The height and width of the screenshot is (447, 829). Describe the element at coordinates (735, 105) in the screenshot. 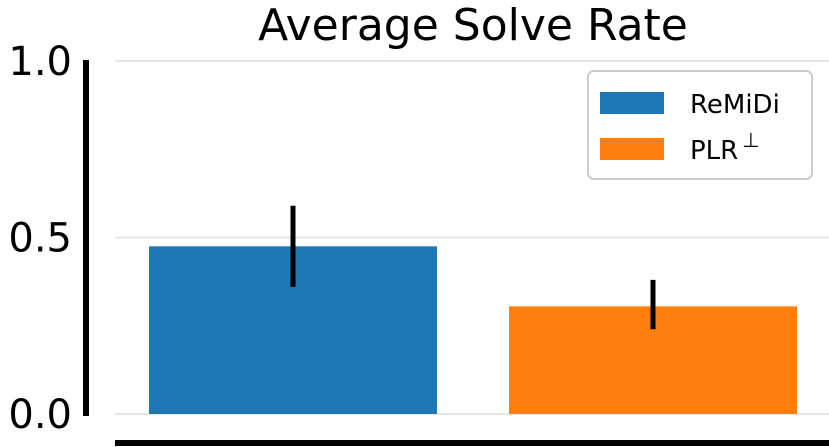

I see `legend-label-remidi: ReMiDi` at that location.